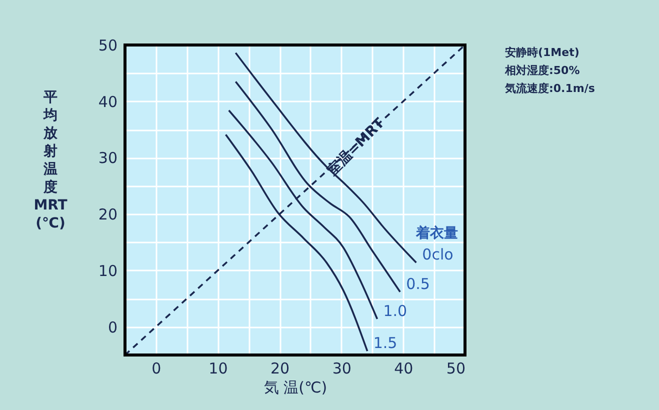 The width and height of the screenshot is (659, 410). Describe the element at coordinates (108, 158) in the screenshot. I see `y-tick-label: 30` at that location.